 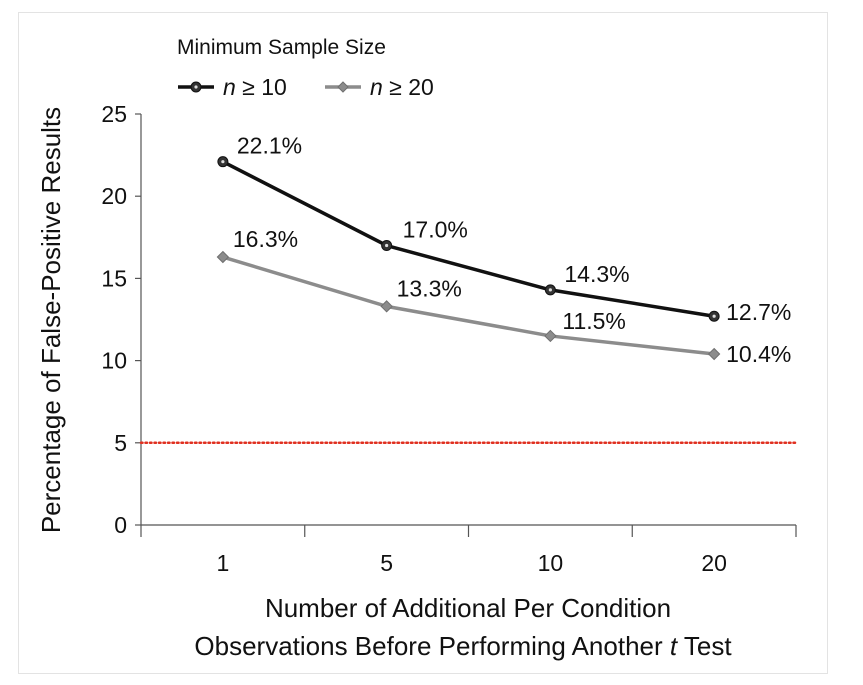 I want to click on y-tick-label: 20, so click(x=114, y=196).